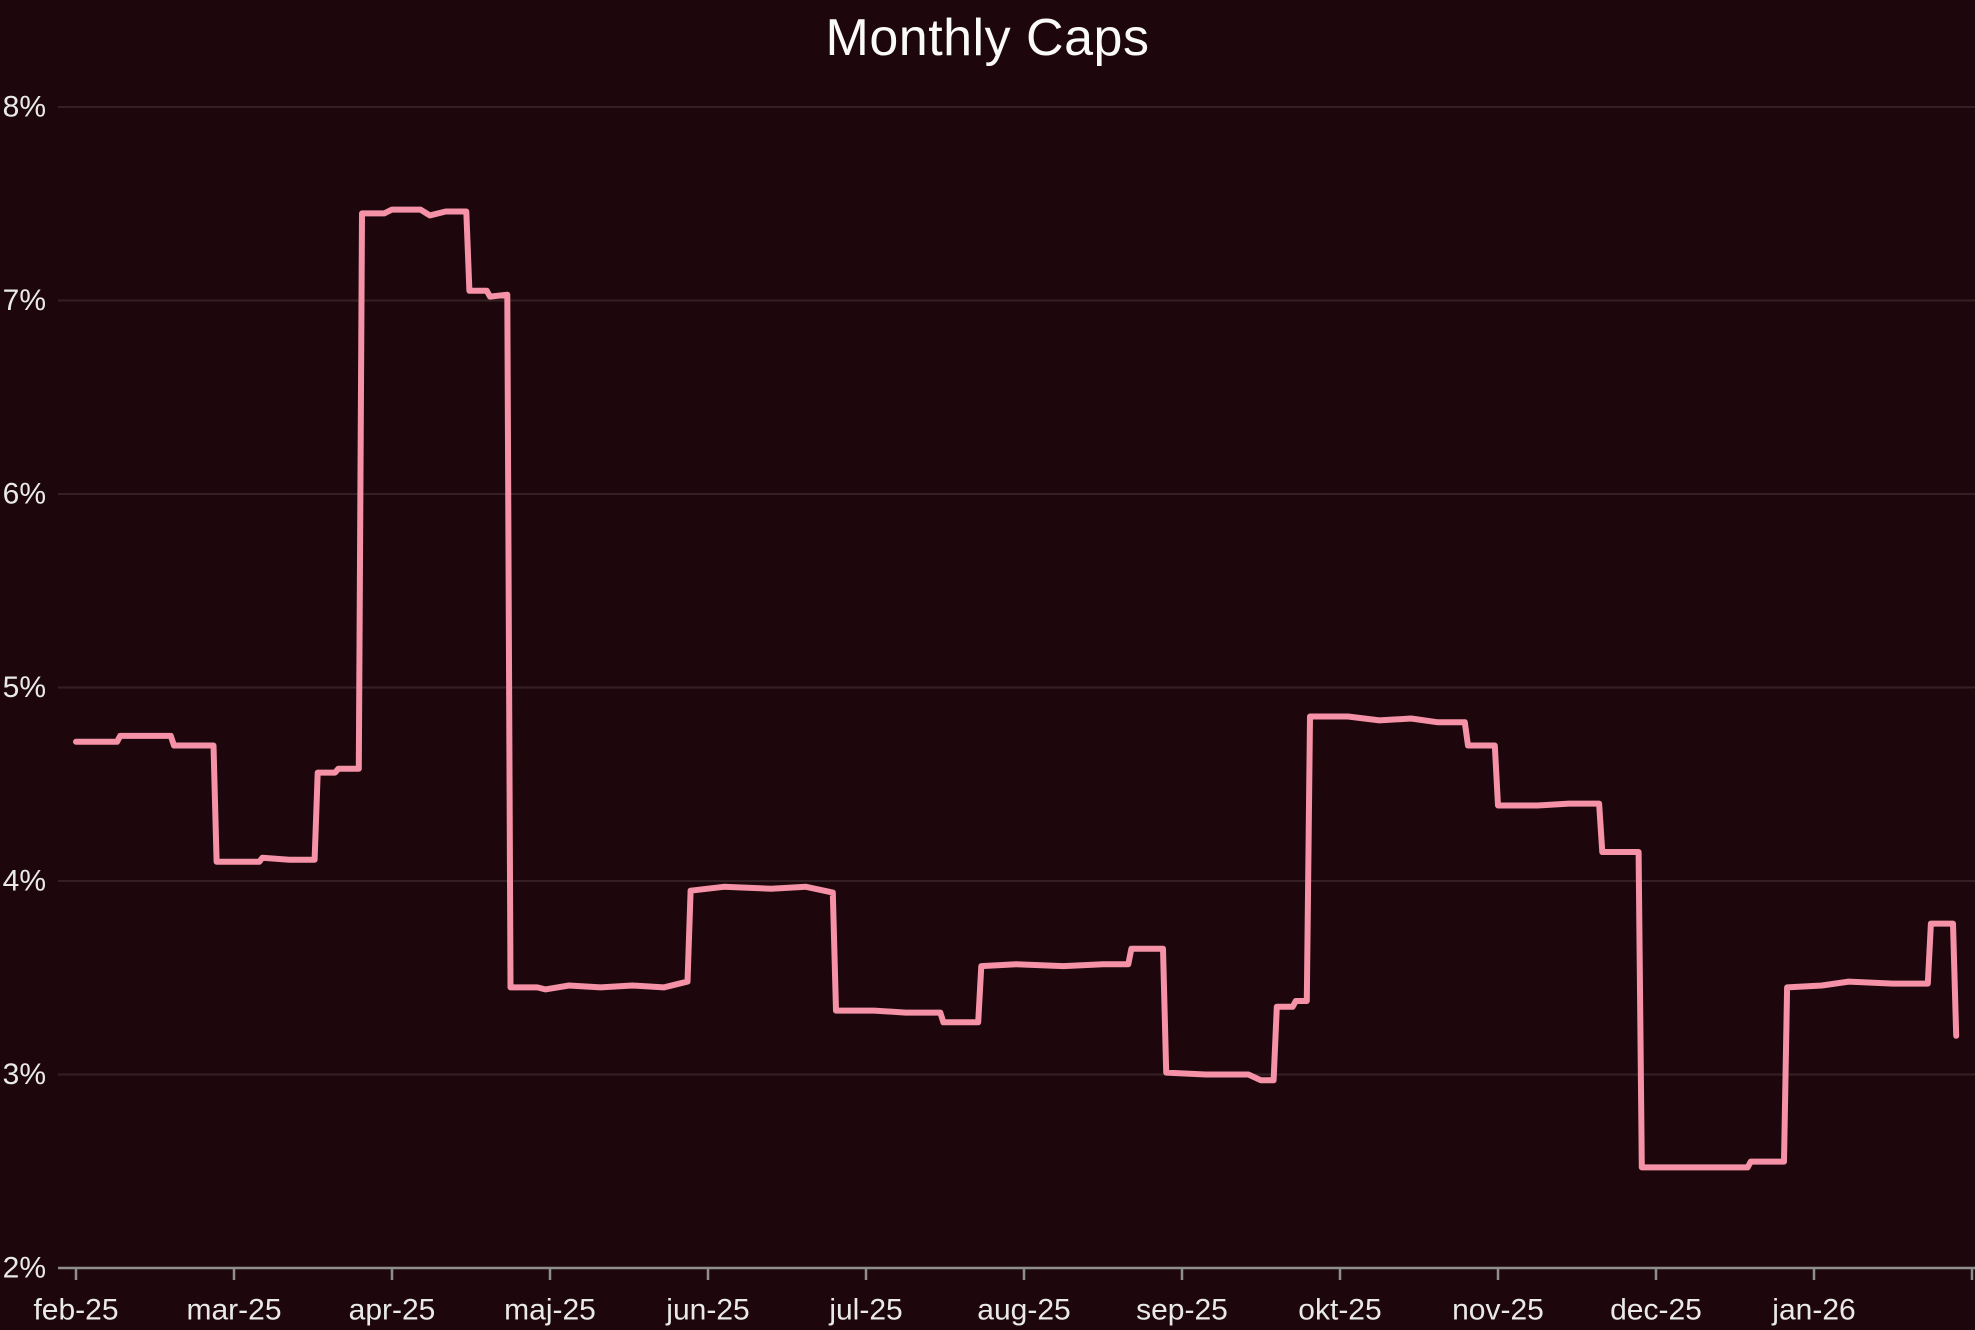  What do you see at coordinates (24, 881) in the screenshot?
I see `y-tick-label: 4%` at bounding box center [24, 881].